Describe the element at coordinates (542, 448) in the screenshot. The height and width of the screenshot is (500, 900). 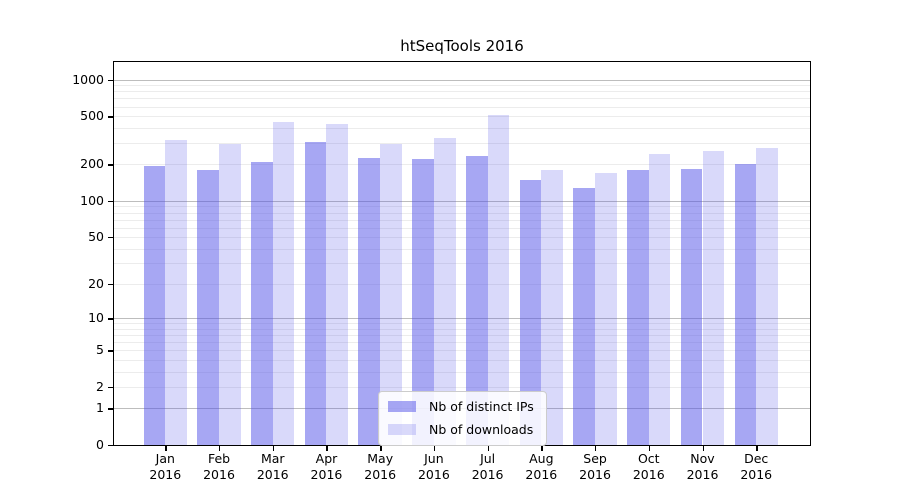
I see `x-tick-aug` at that location.